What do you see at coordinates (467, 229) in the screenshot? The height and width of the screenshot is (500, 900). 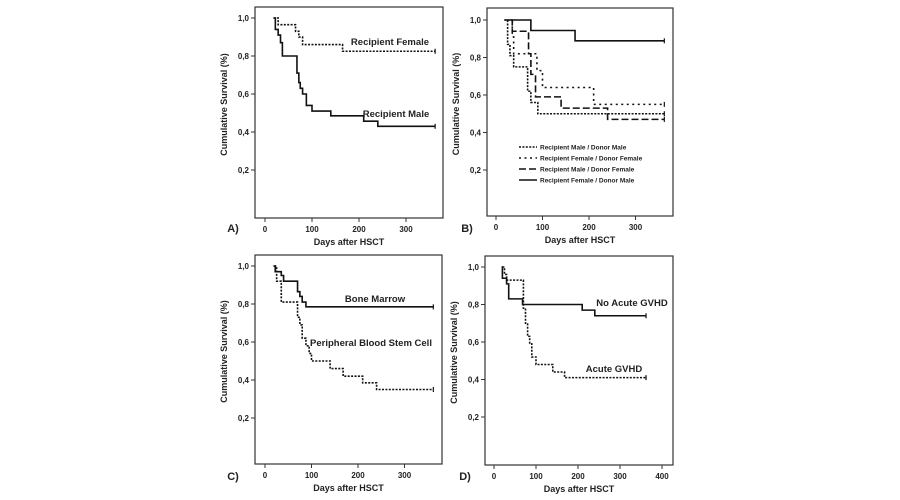 I see `panel-label: B)` at bounding box center [467, 229].